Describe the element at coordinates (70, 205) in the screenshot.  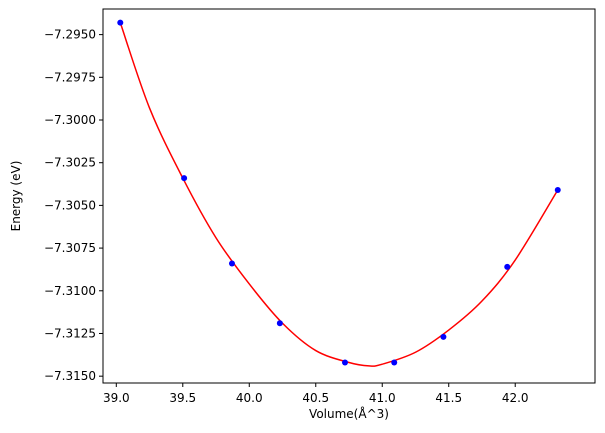
I see `y-tick-label: −7.3050` at that location.